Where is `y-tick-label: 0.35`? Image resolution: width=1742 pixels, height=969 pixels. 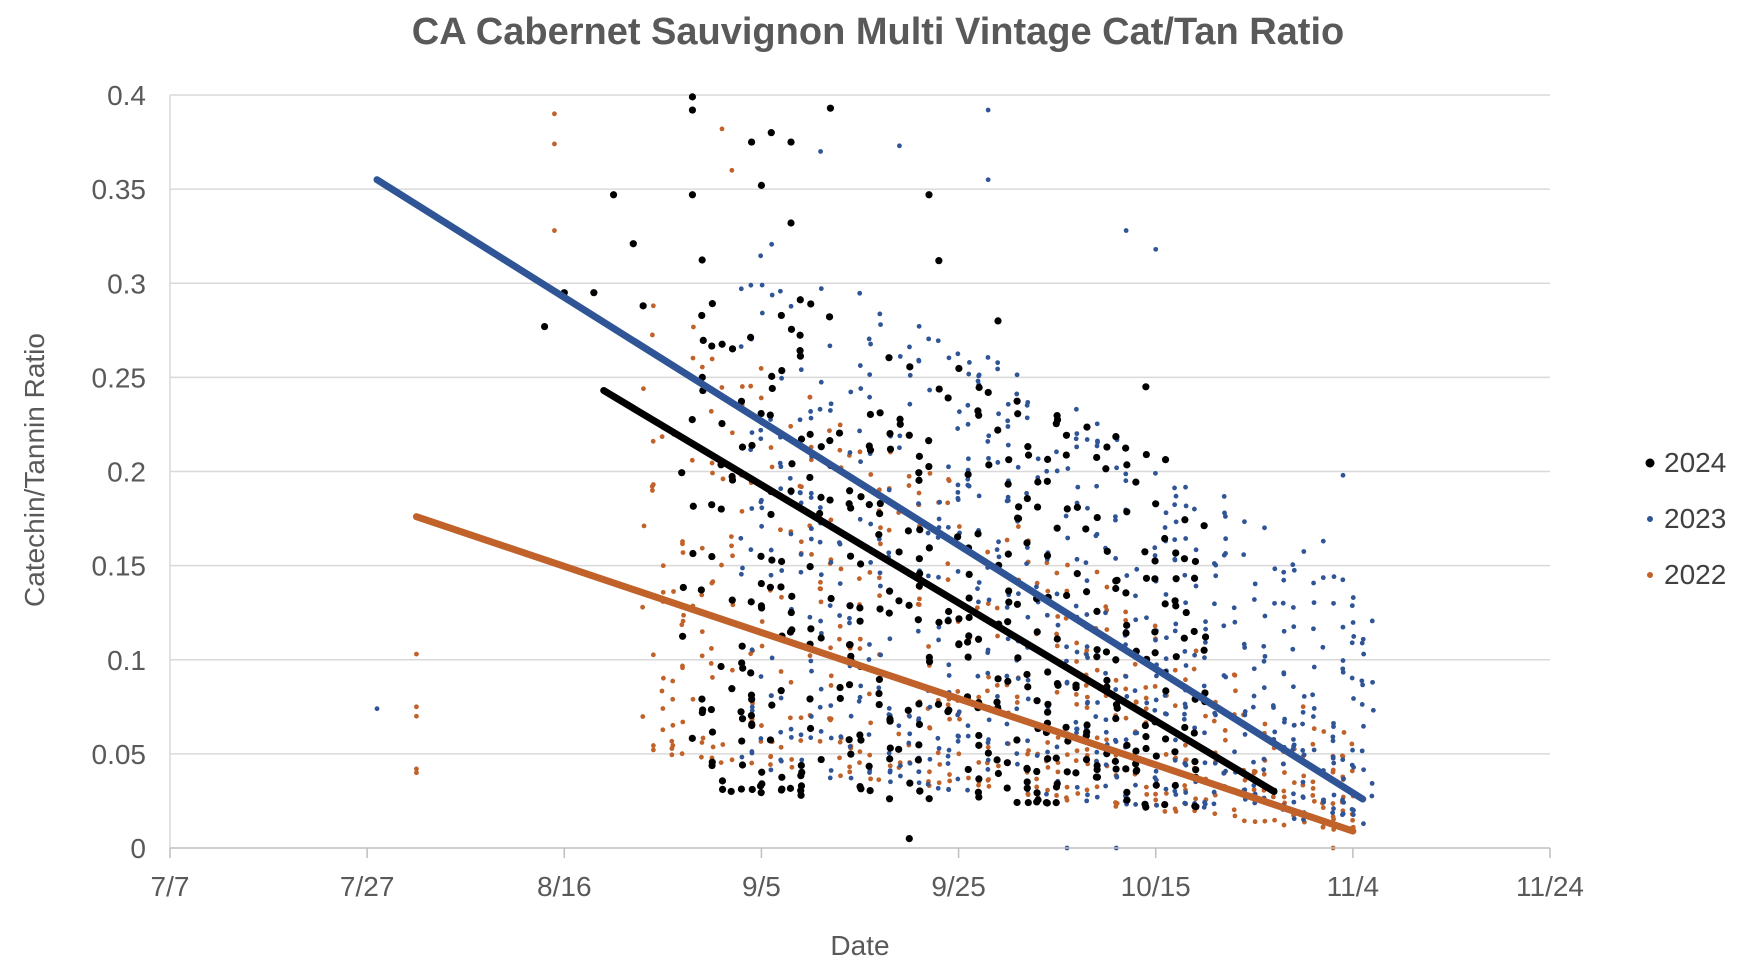 y-tick-label: 0.35 is located at coordinates (119, 189).